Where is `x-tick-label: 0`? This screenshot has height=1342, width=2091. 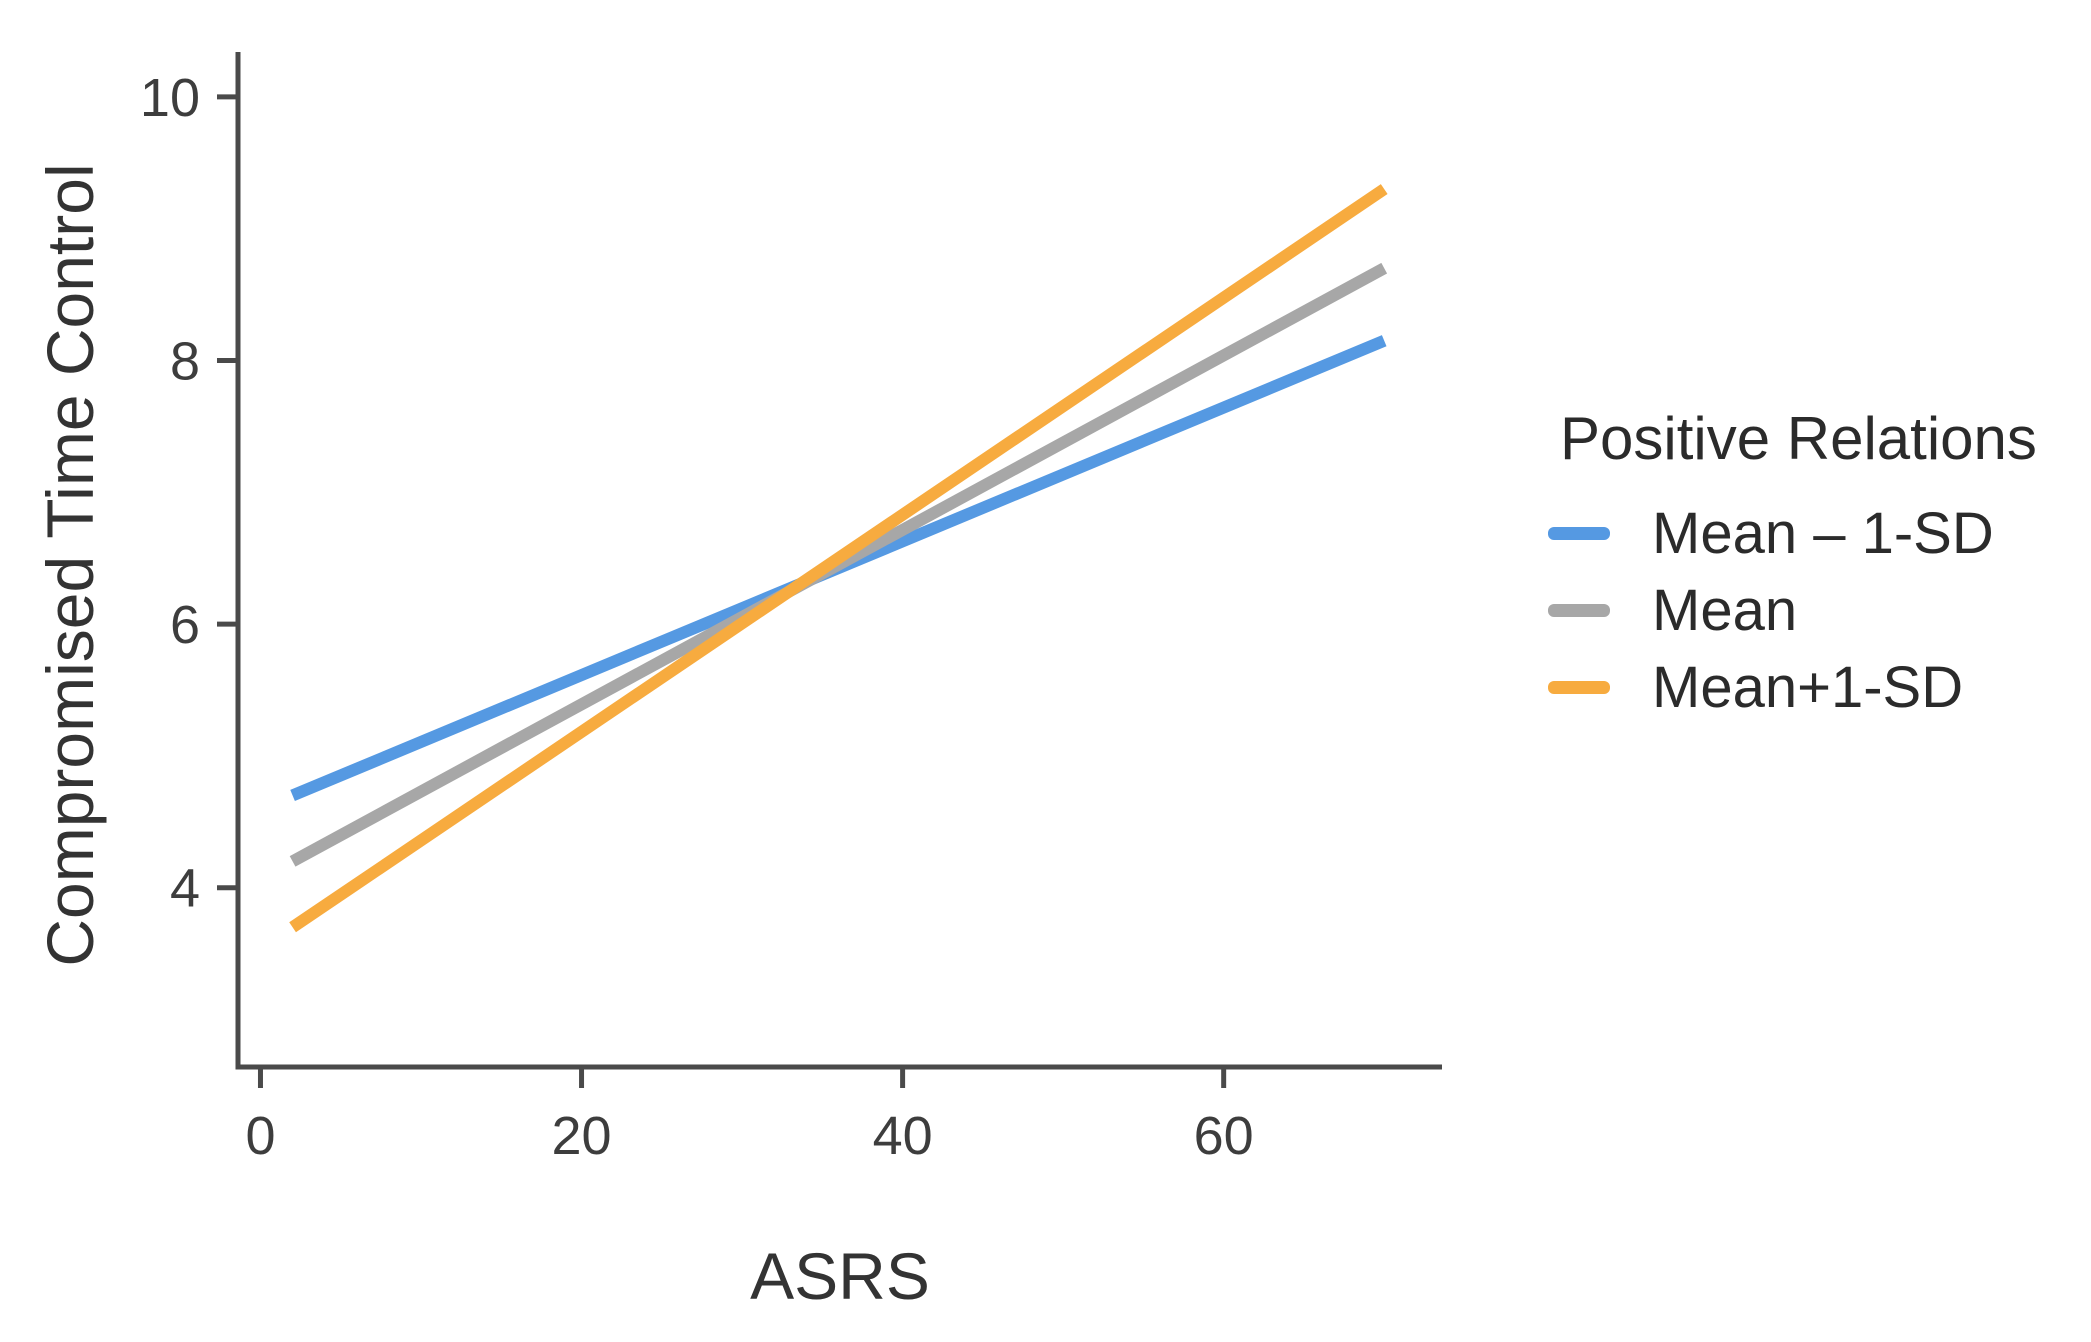
x-tick-label: 0 is located at coordinates (260, 1136).